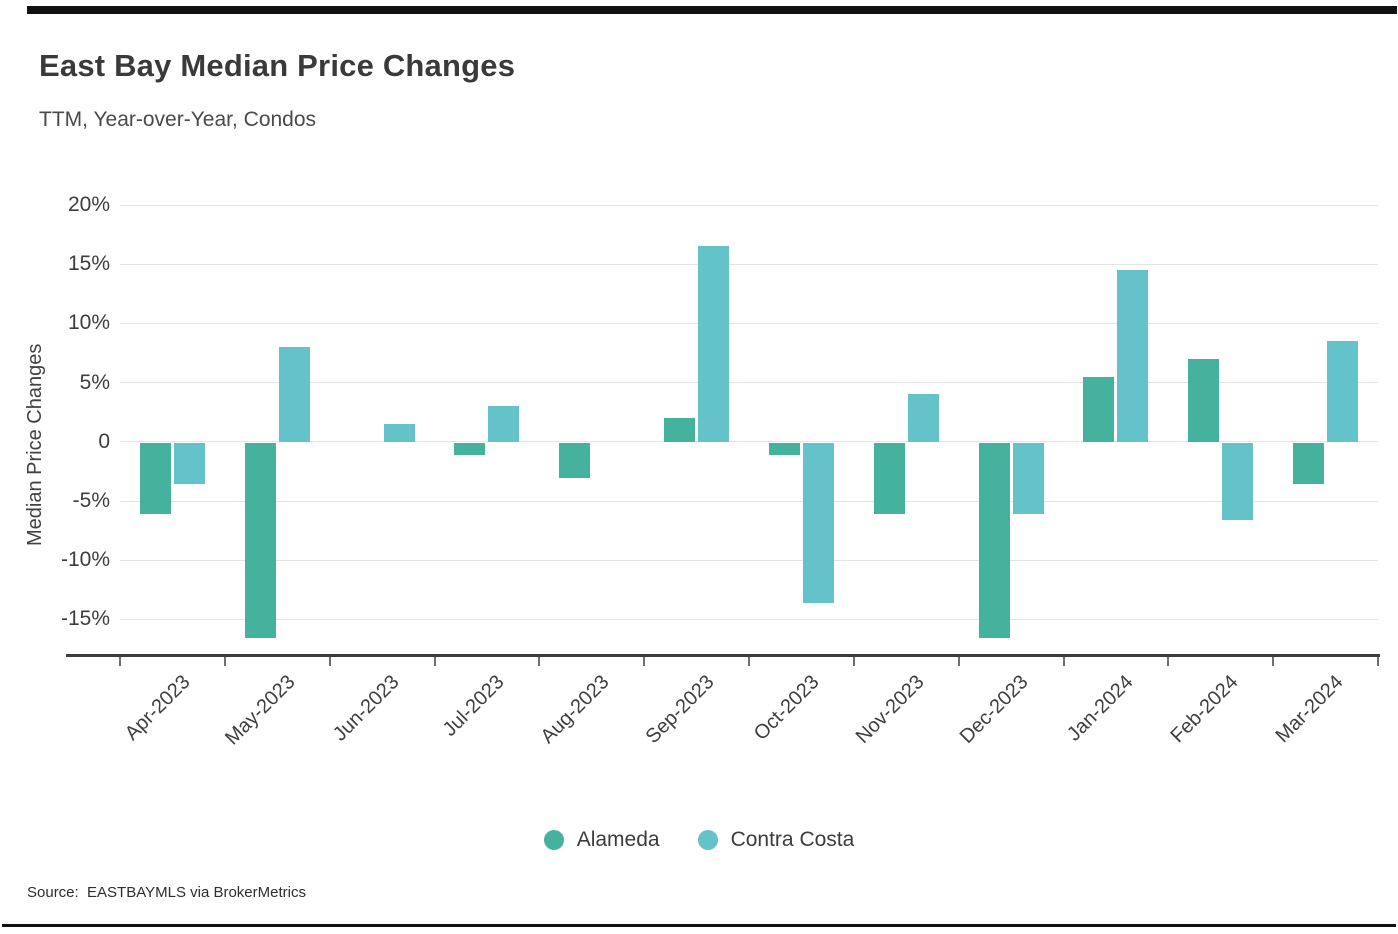 The width and height of the screenshot is (1398, 934). What do you see at coordinates (366, 708) in the screenshot?
I see `x-tick-label: Jun-2023` at bounding box center [366, 708].